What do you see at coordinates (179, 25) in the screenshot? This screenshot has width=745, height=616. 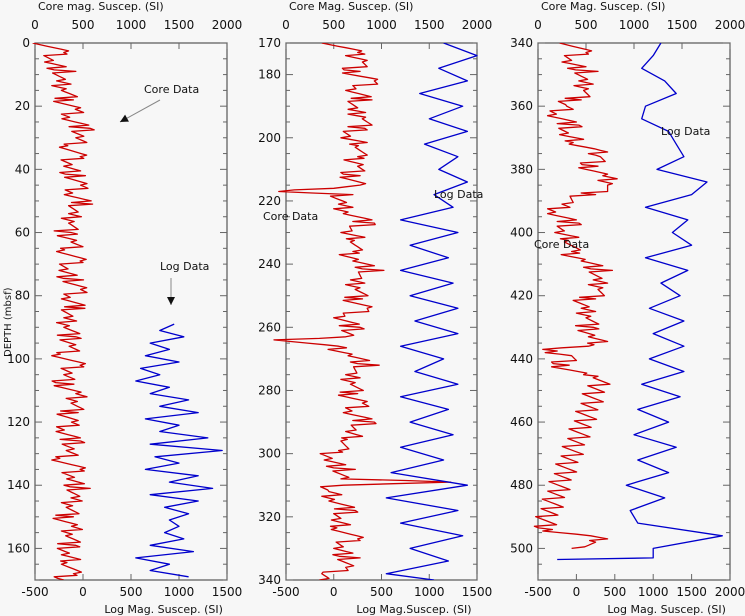 I see `left-top-tick-label: 1500` at bounding box center [179, 25].